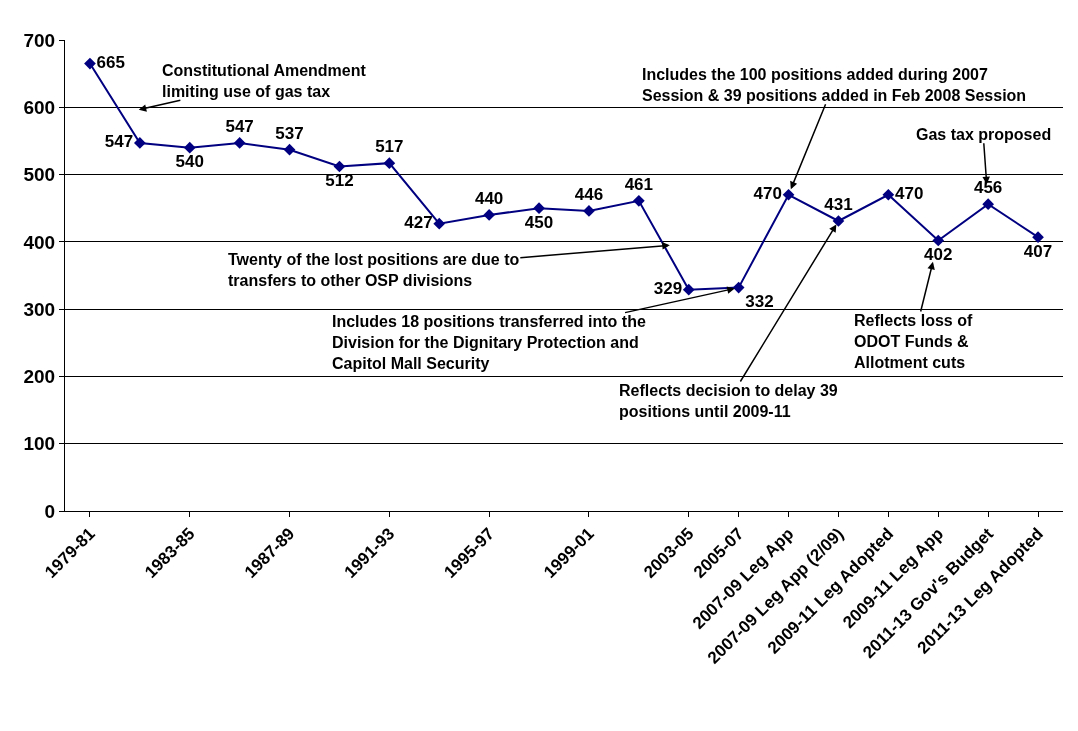 The image size is (1078, 731). I want to click on y-tick-label: 700, so click(39, 40).